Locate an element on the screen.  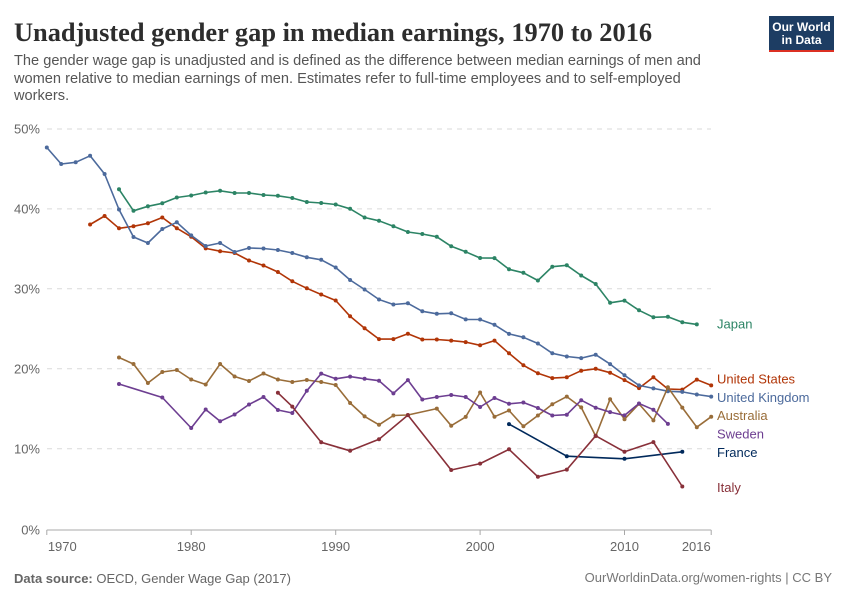
svg-text: 50% is located at coordinates (27, 129).